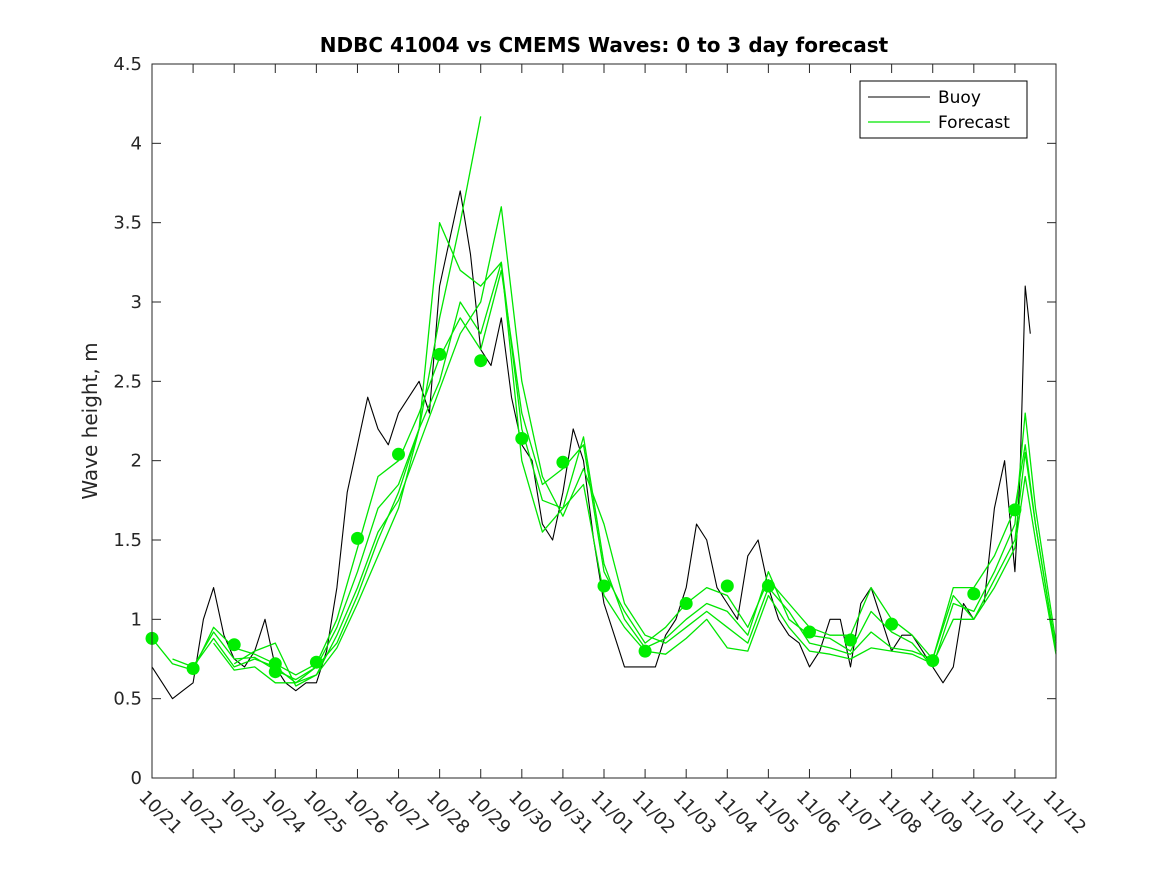 Image resolution: width=1167 pixels, height=875 pixels. Describe the element at coordinates (136, 778) in the screenshot. I see `y-tick-label: 0` at that location.